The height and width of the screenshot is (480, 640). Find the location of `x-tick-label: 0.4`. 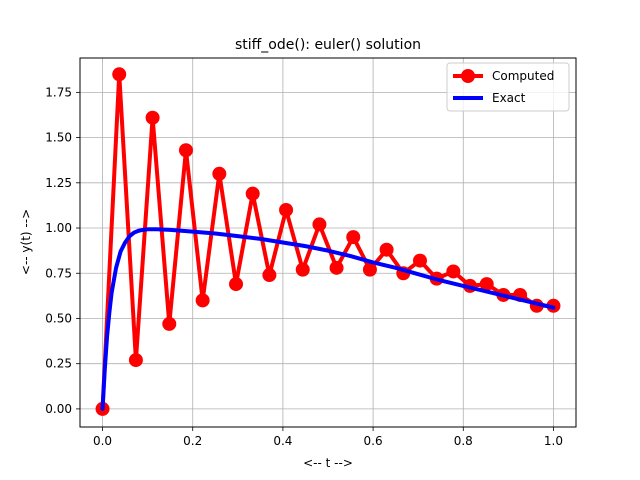

x-tick-label: 0.4 is located at coordinates (282, 441).